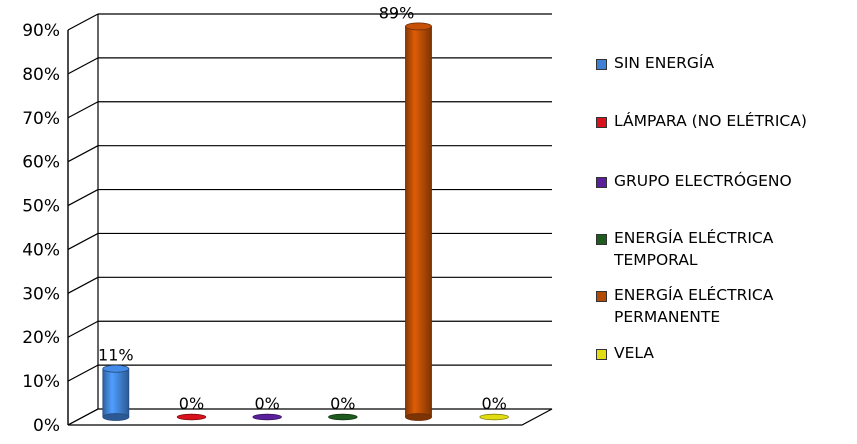 The width and height of the screenshot is (857, 444). I want to click on y-tick-label: 20%, so click(41, 338).